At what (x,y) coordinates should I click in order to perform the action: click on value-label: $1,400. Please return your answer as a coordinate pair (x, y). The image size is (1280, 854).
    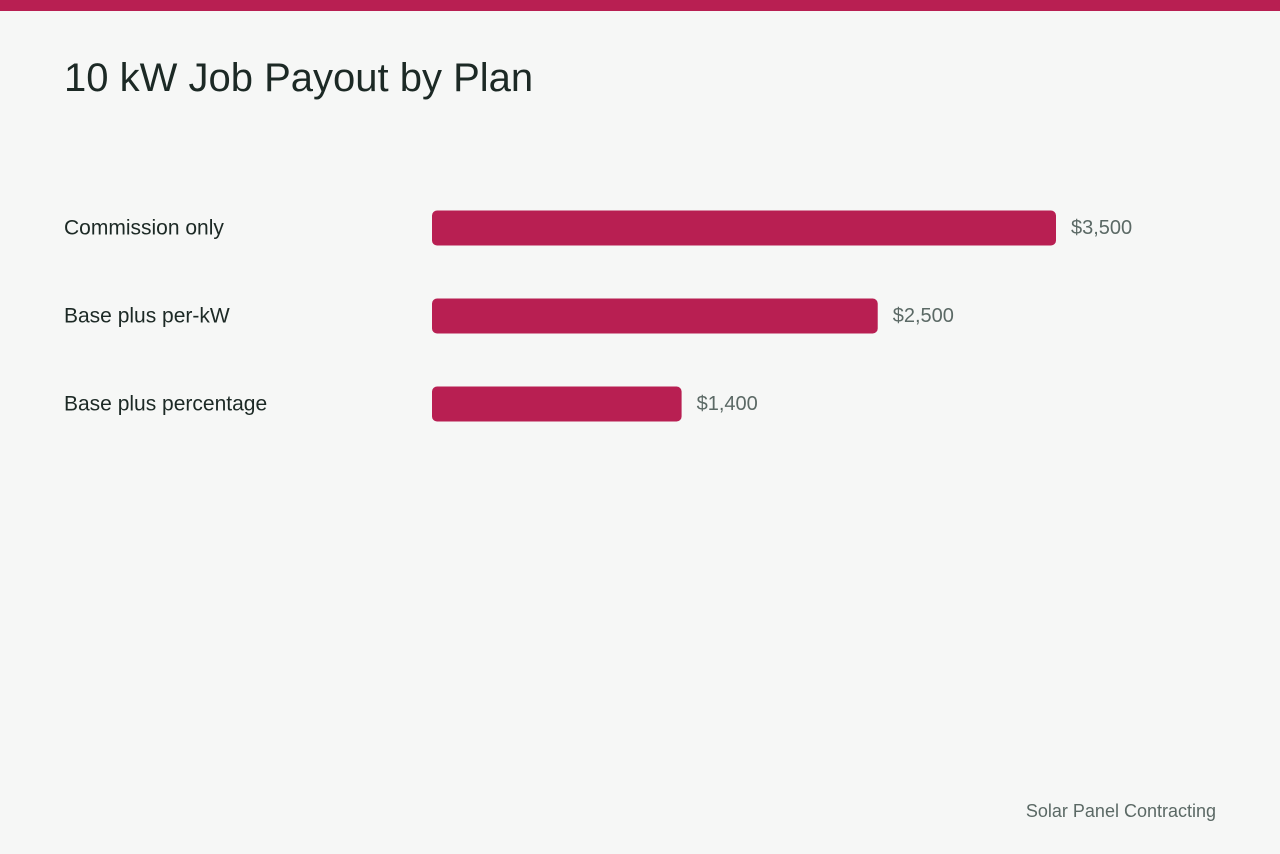
    Looking at the image, I should click on (727, 404).